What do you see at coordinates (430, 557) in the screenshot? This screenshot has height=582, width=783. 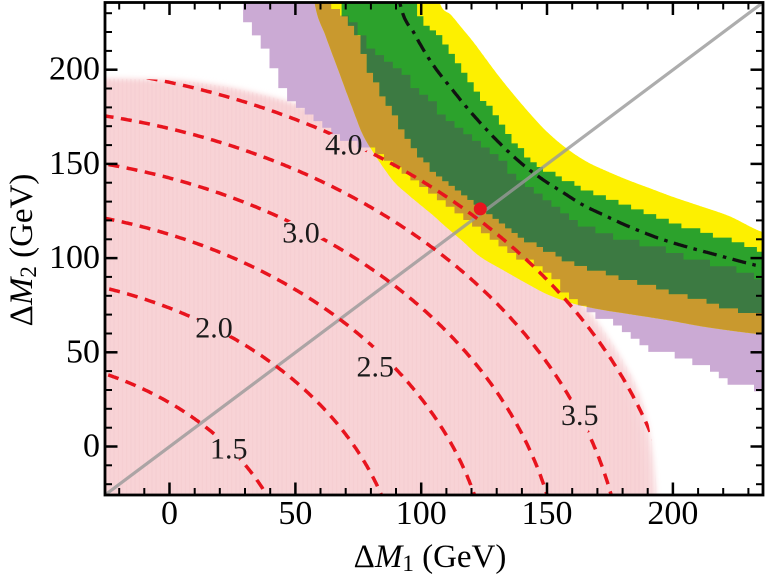 I see `svg-text: ΔM1 (GeV)` at bounding box center [430, 557].